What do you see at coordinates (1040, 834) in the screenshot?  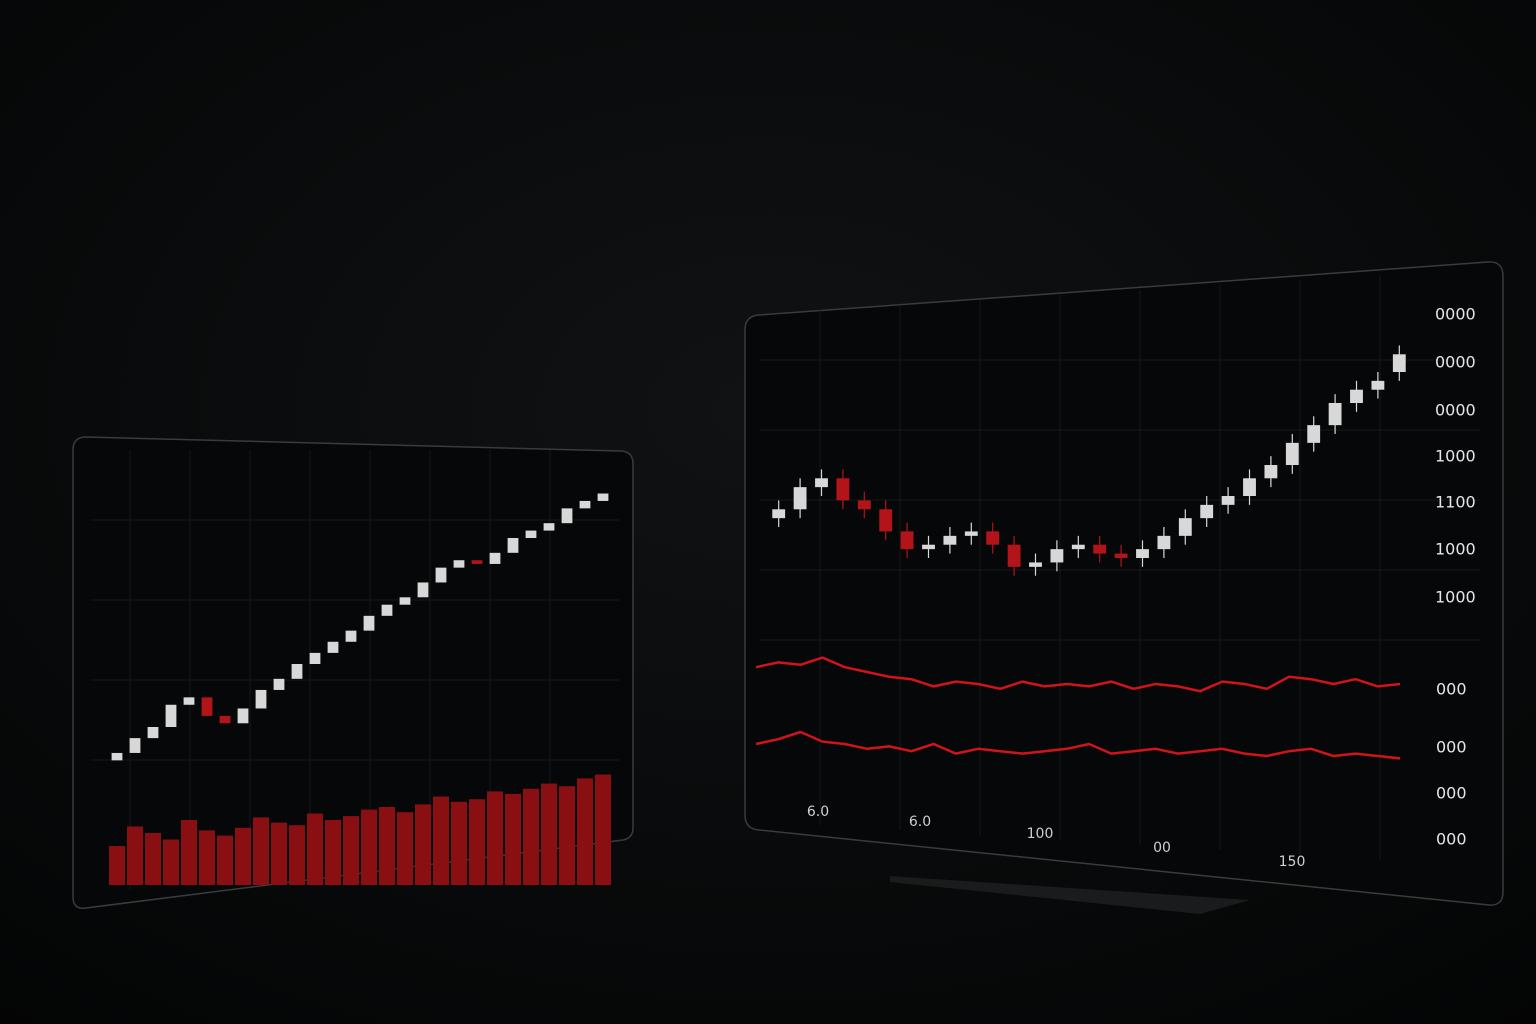 I see `x-axis-label: 100` at bounding box center [1040, 834].